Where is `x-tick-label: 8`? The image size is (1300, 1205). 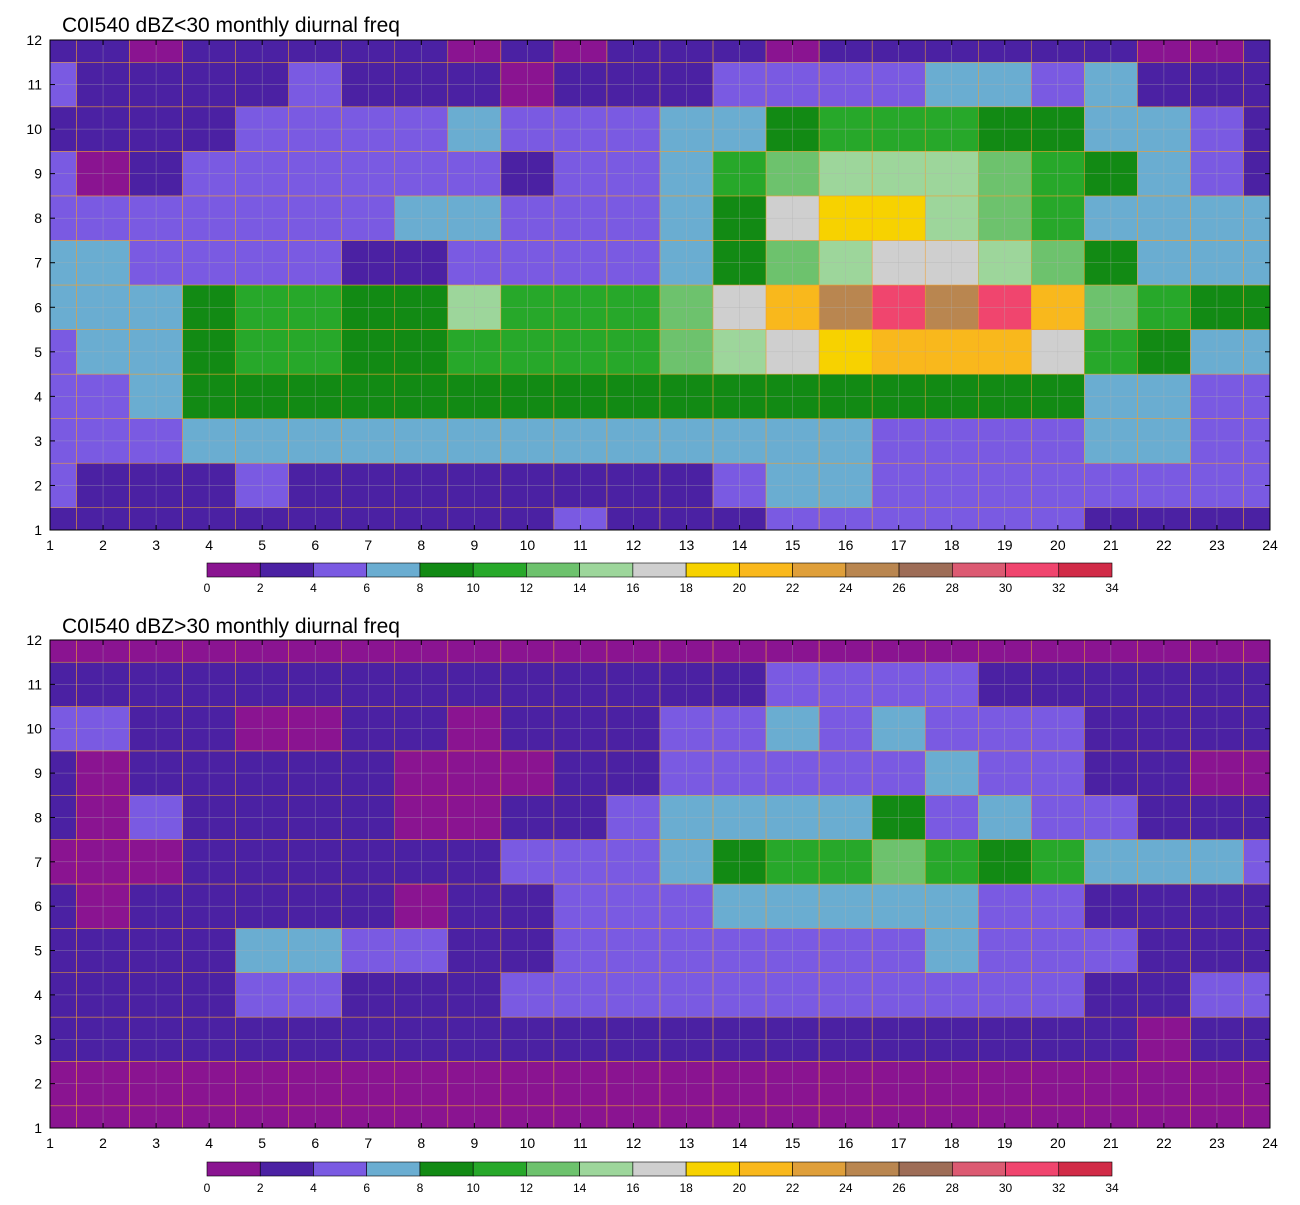 x-tick-label: 8 is located at coordinates (421, 545).